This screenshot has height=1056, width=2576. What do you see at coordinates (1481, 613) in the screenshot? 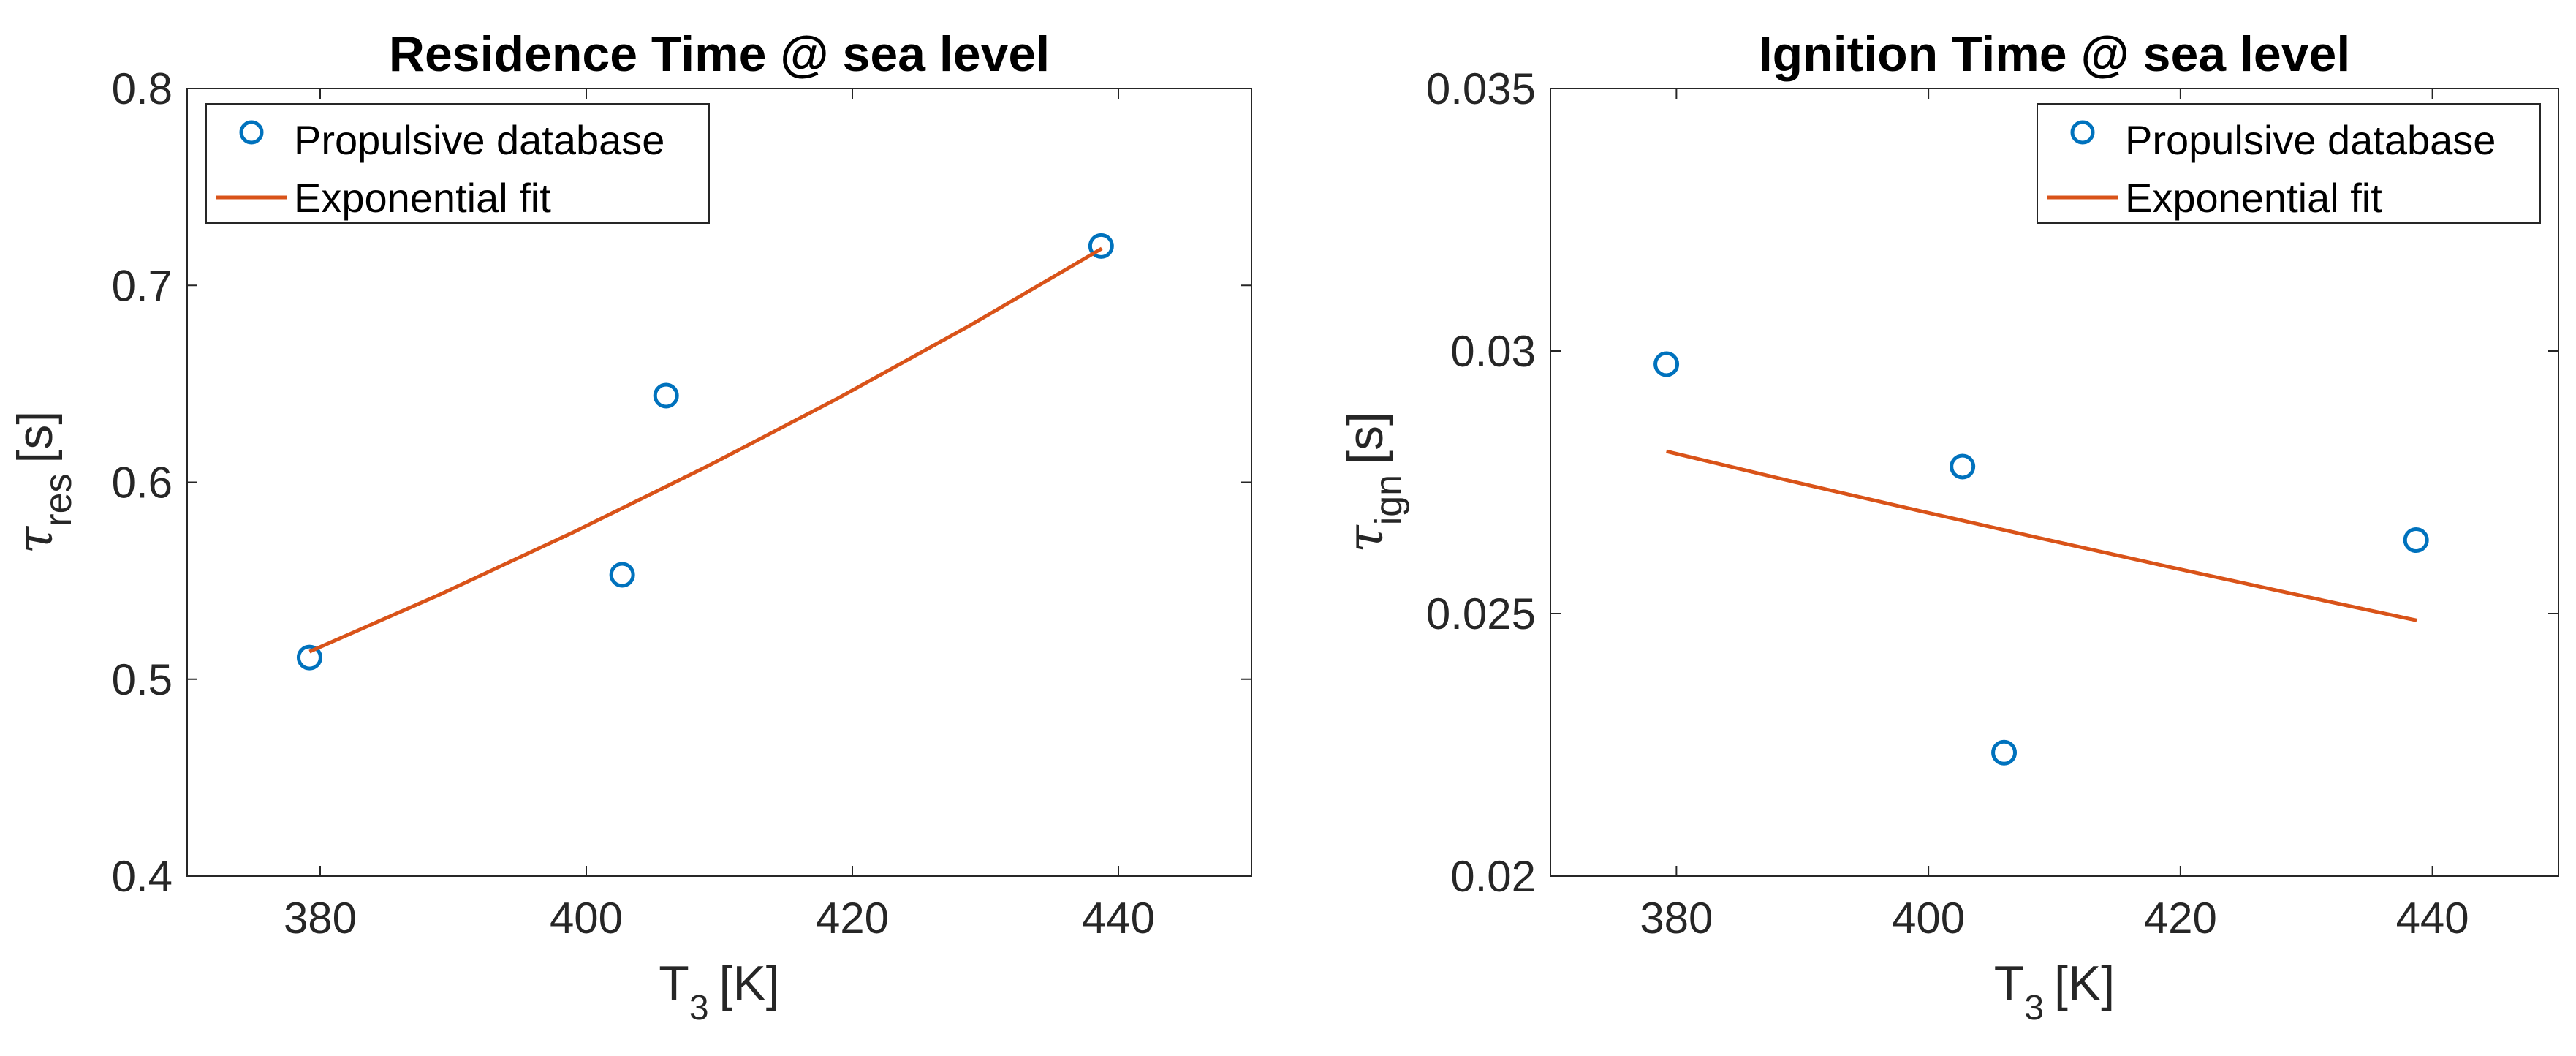
I see `y-tick-label: 0.025` at bounding box center [1481, 613].